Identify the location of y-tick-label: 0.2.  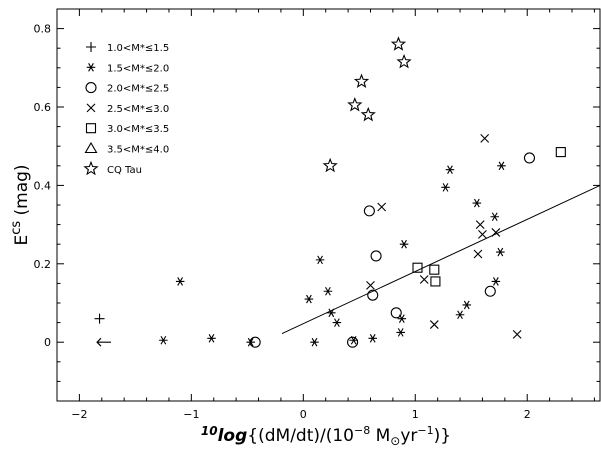
(43, 264).